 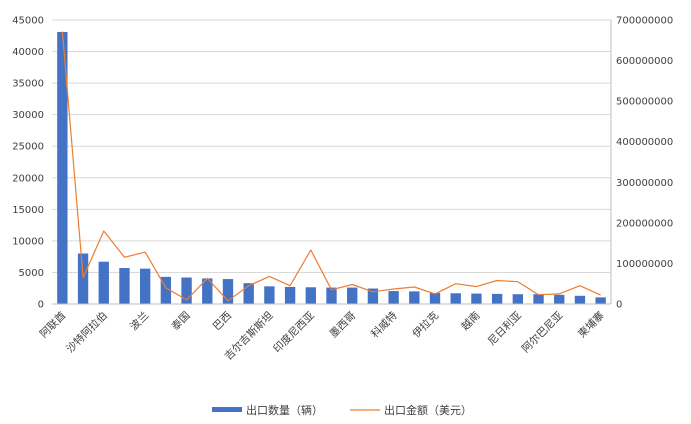 What do you see at coordinates (644, 142) in the screenshot?
I see `right-y-tick-label: 400000000` at bounding box center [644, 142].